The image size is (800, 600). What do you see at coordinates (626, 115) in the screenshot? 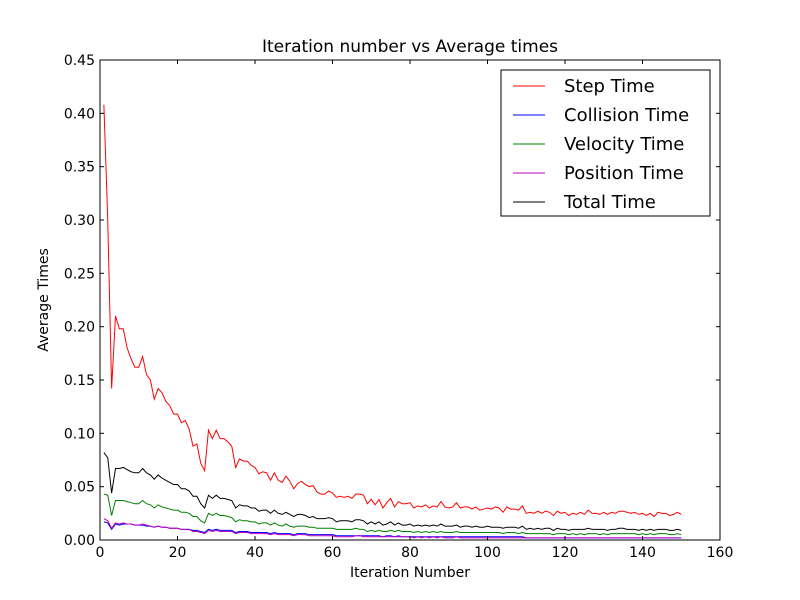
I see `legend-label: Collision Time` at bounding box center [626, 115].